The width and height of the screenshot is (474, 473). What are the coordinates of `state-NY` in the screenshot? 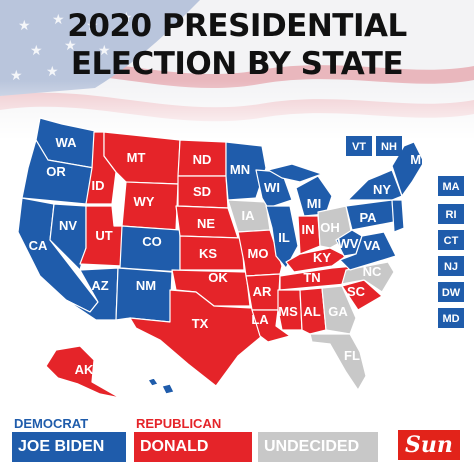 It's located at (375, 185).